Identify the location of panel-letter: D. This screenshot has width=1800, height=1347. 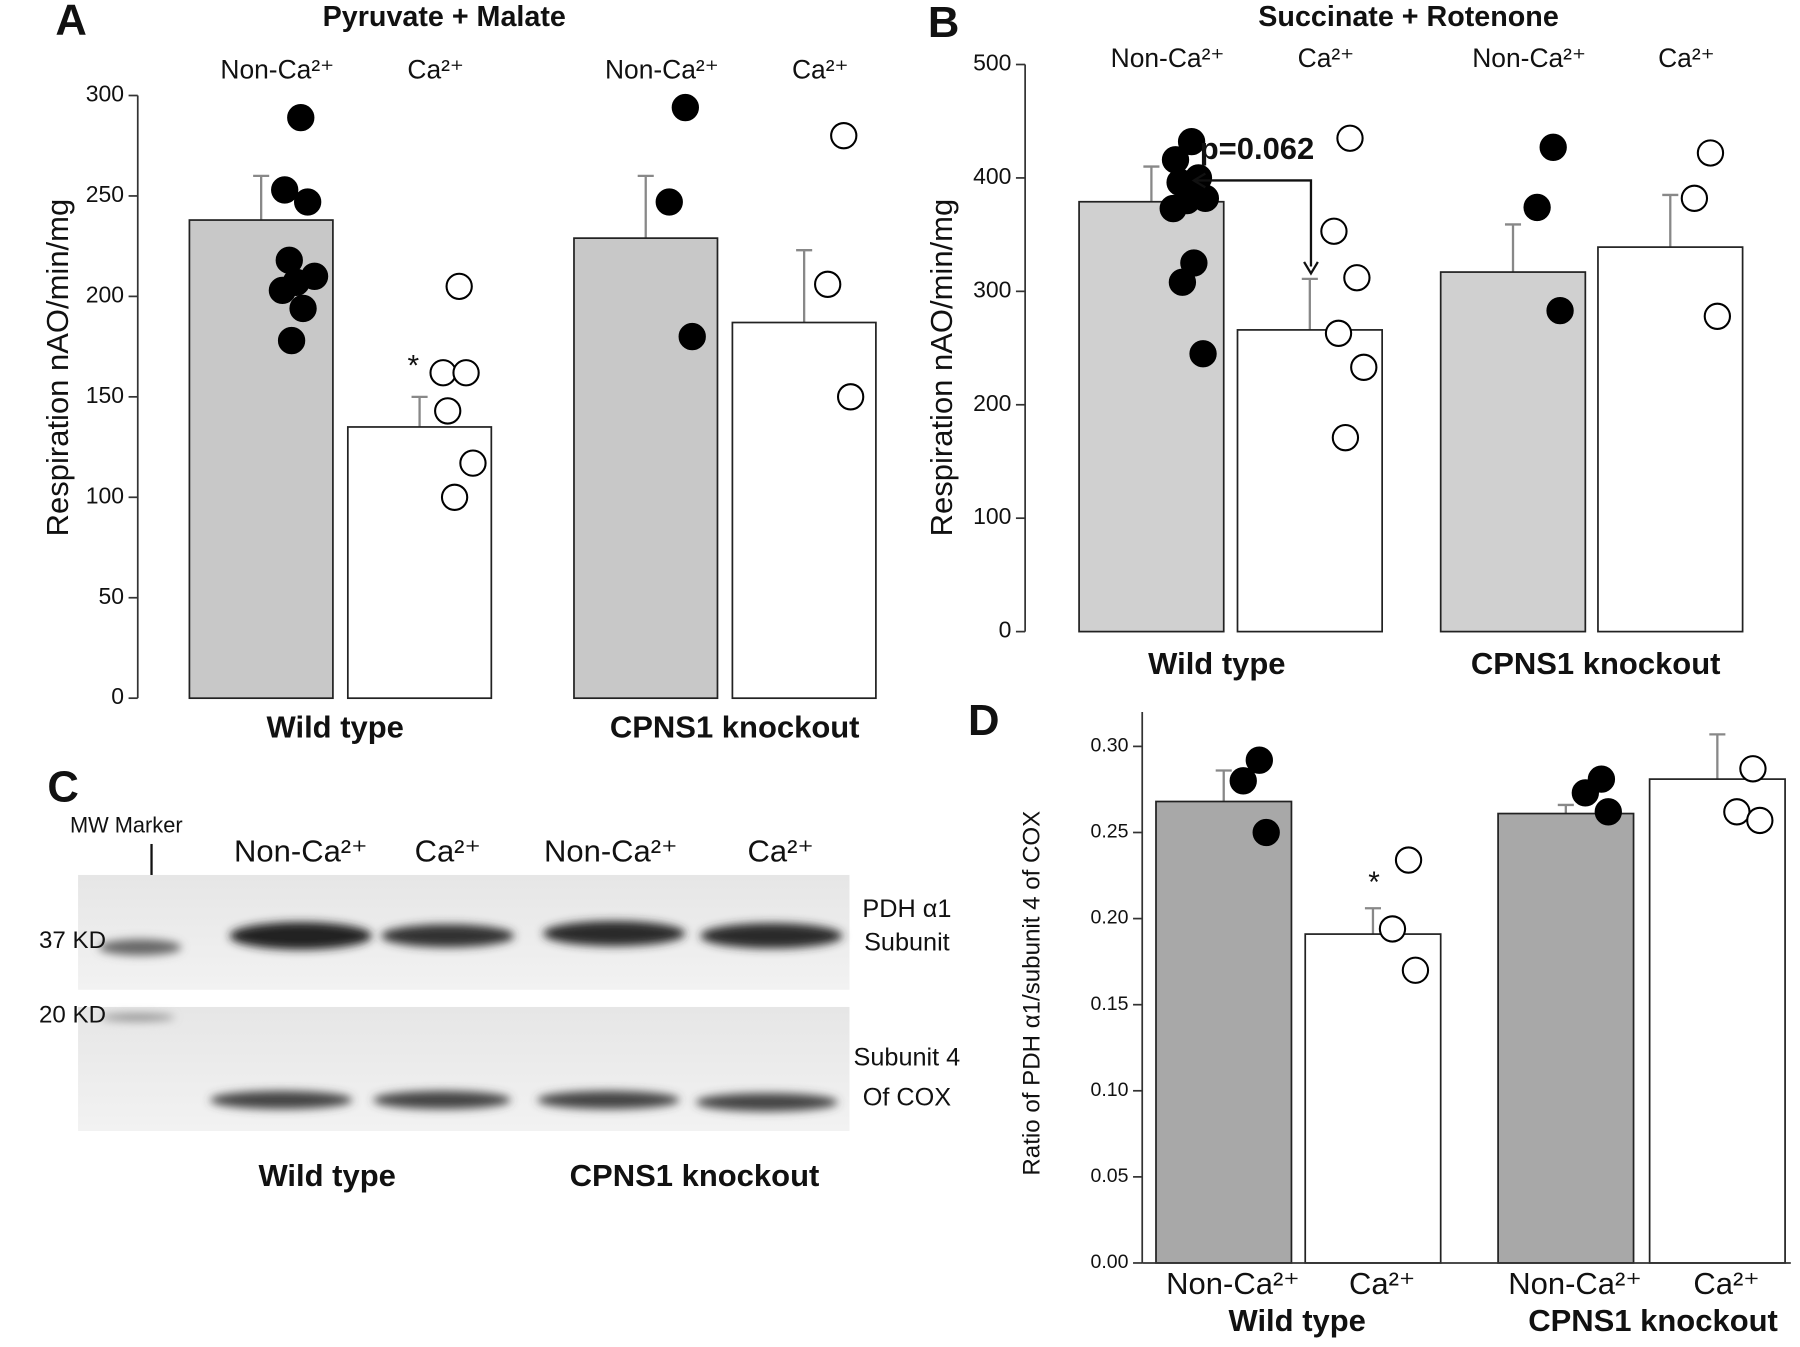
(984, 721).